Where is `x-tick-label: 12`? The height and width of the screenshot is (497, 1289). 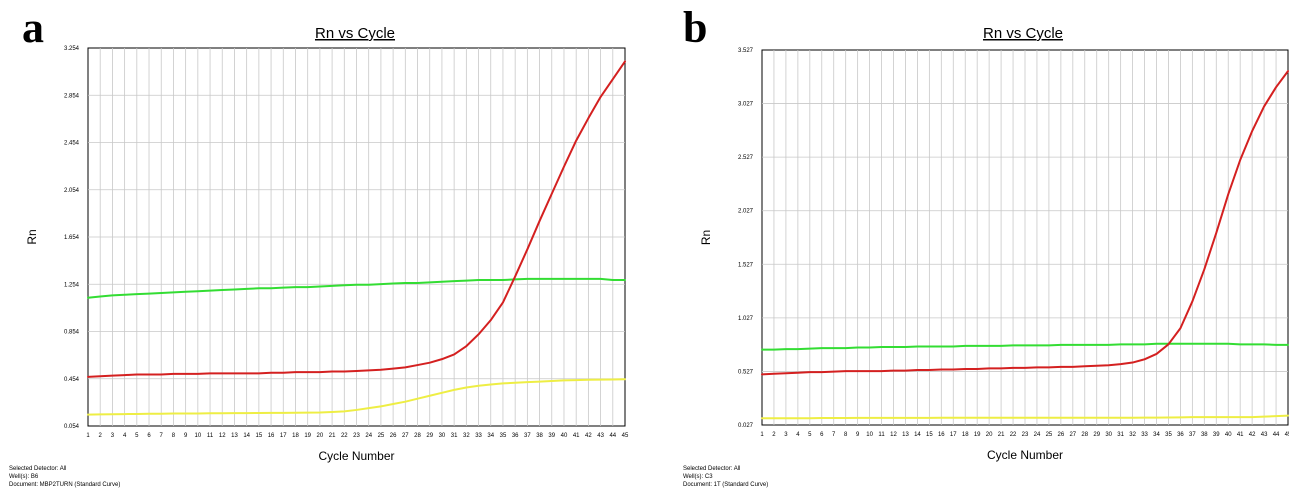 x-tick-label: 12 is located at coordinates (893, 435).